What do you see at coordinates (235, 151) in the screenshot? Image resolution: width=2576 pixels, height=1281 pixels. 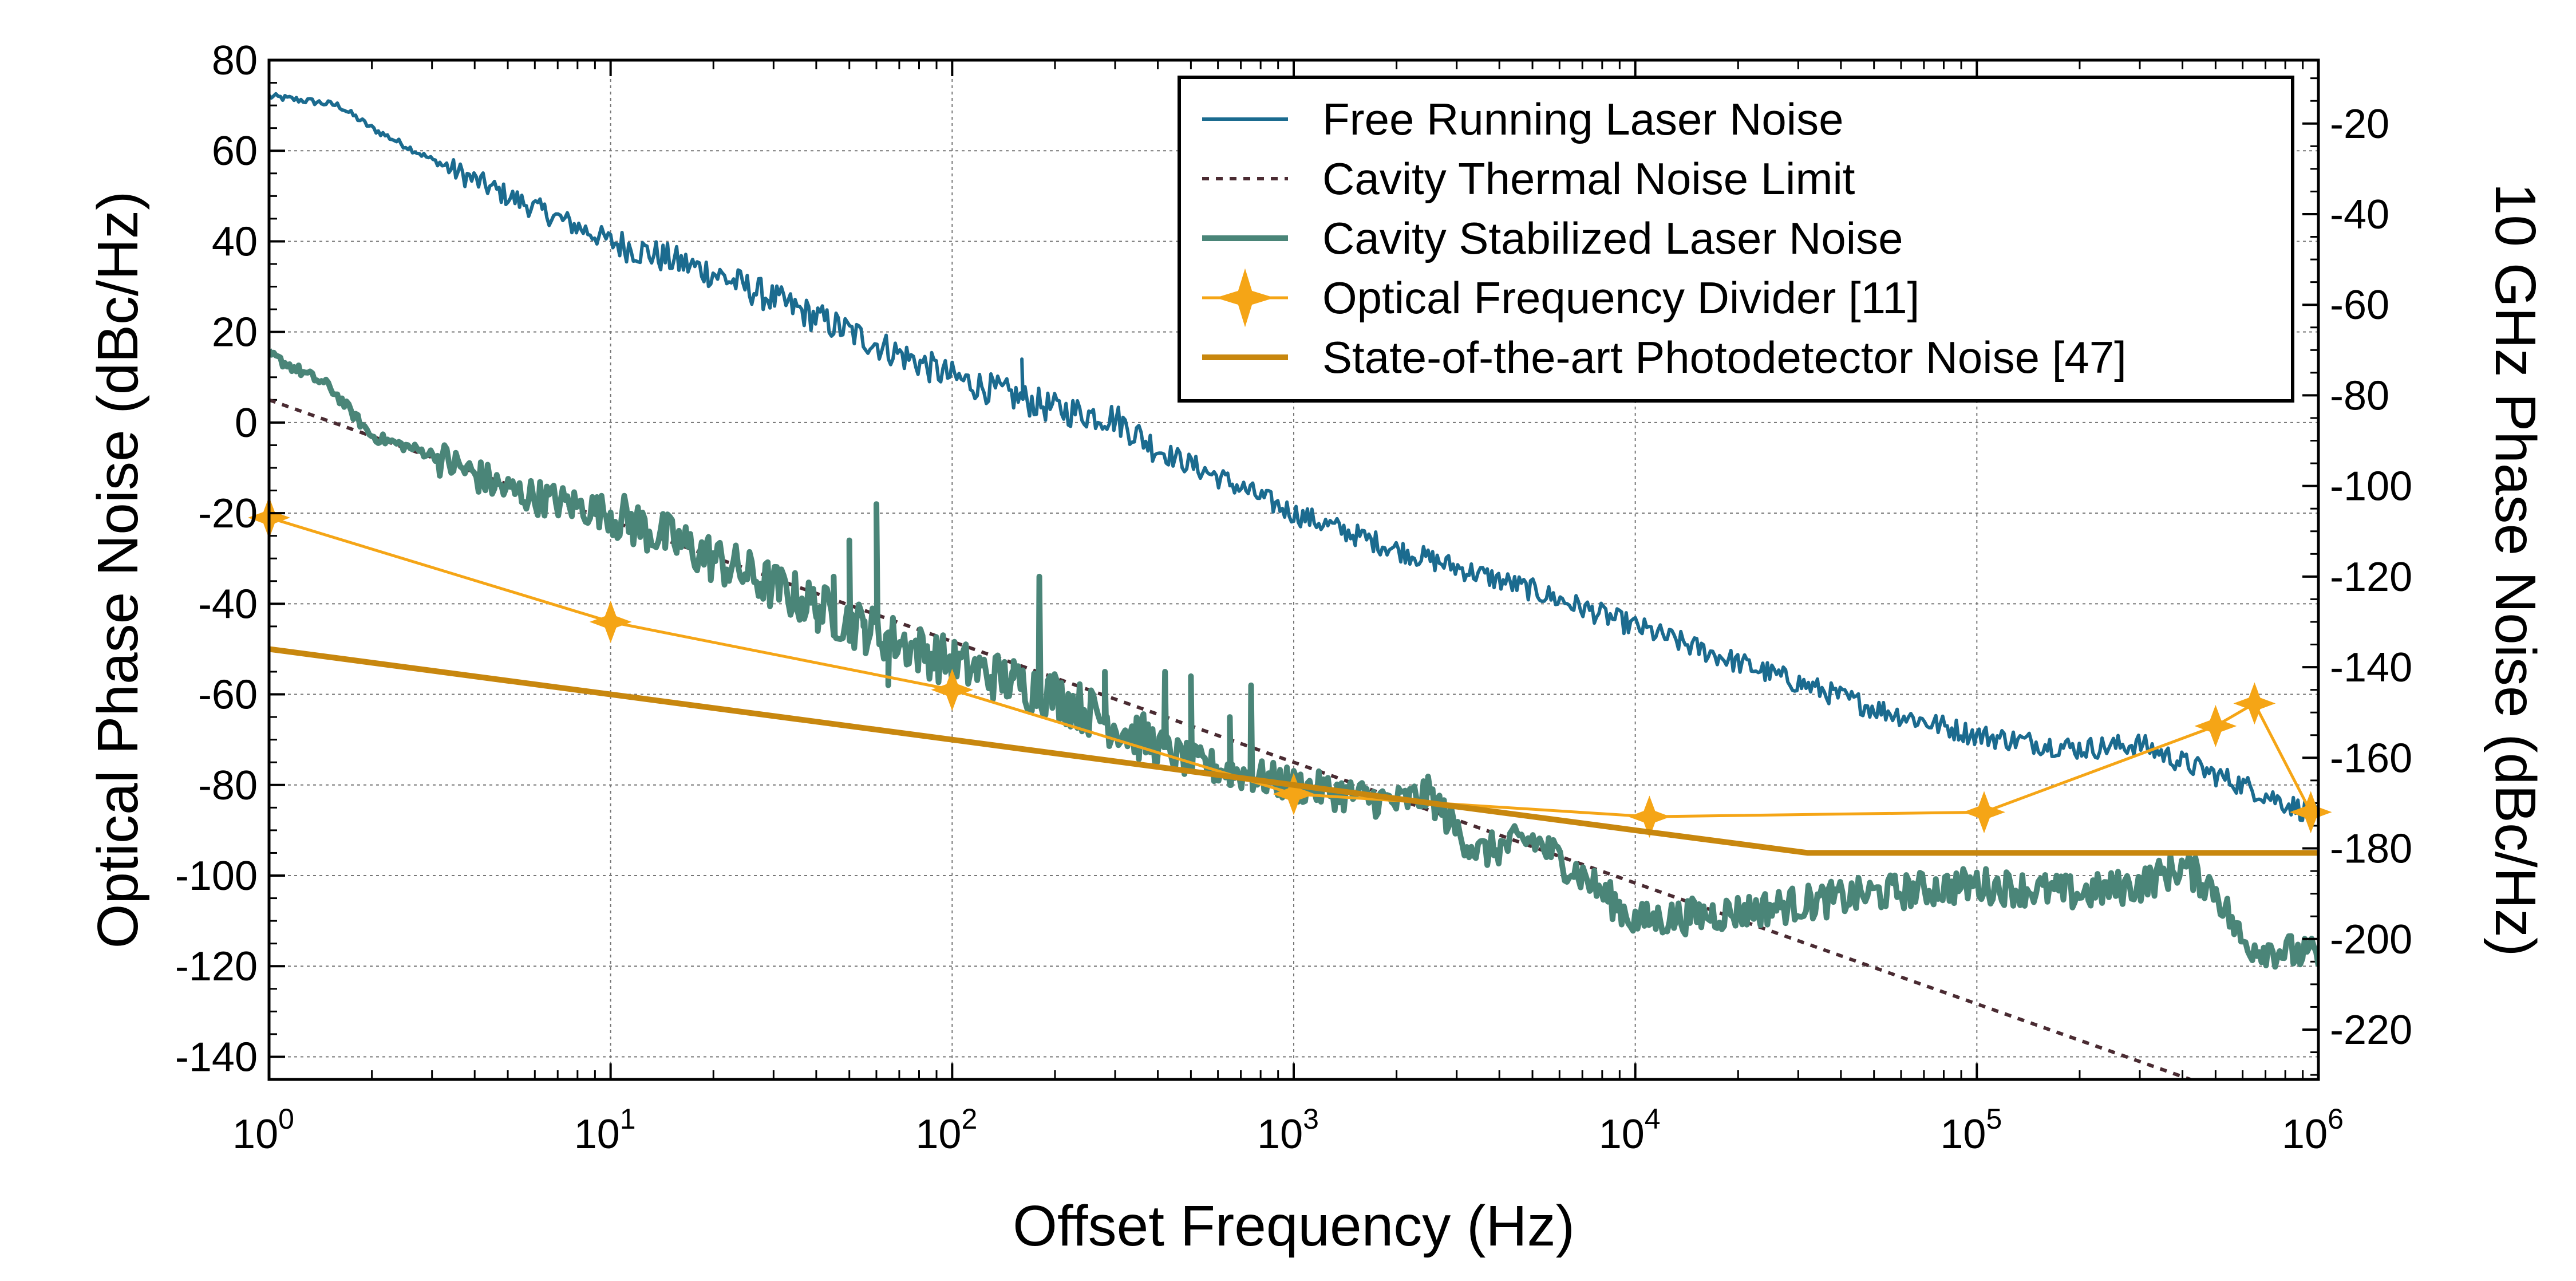 I see `y-tick-label: 60` at bounding box center [235, 151].